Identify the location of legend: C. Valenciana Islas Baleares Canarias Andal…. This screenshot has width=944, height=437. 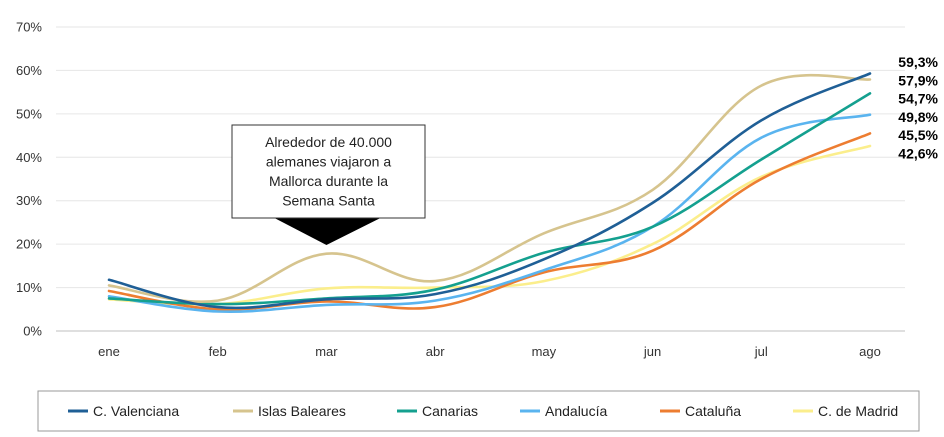
(478, 411).